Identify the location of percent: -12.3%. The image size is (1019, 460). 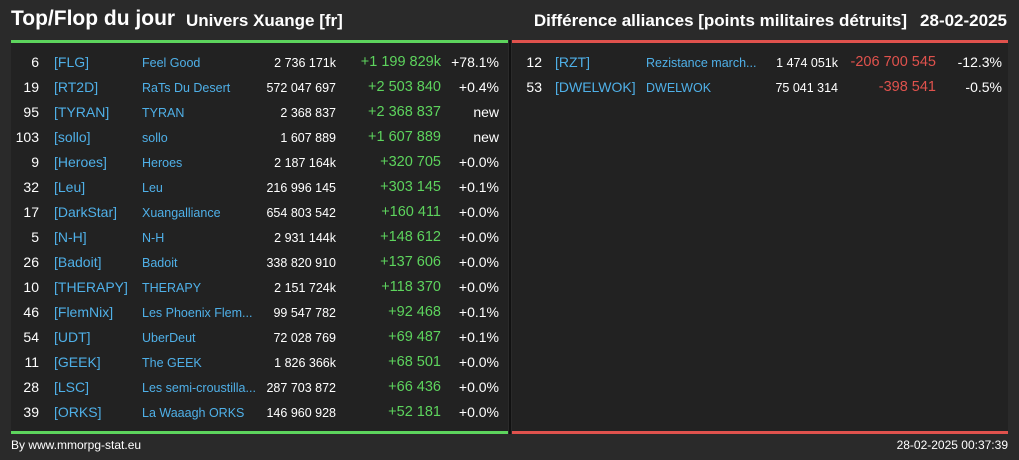
(979, 62).